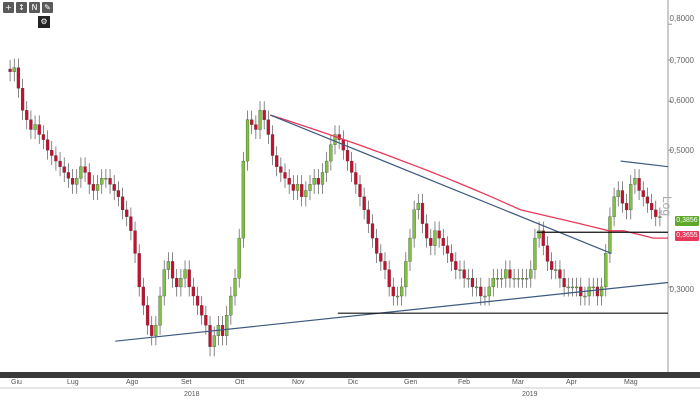 The image size is (700, 400). I want to click on month-label: Lug, so click(73, 382).